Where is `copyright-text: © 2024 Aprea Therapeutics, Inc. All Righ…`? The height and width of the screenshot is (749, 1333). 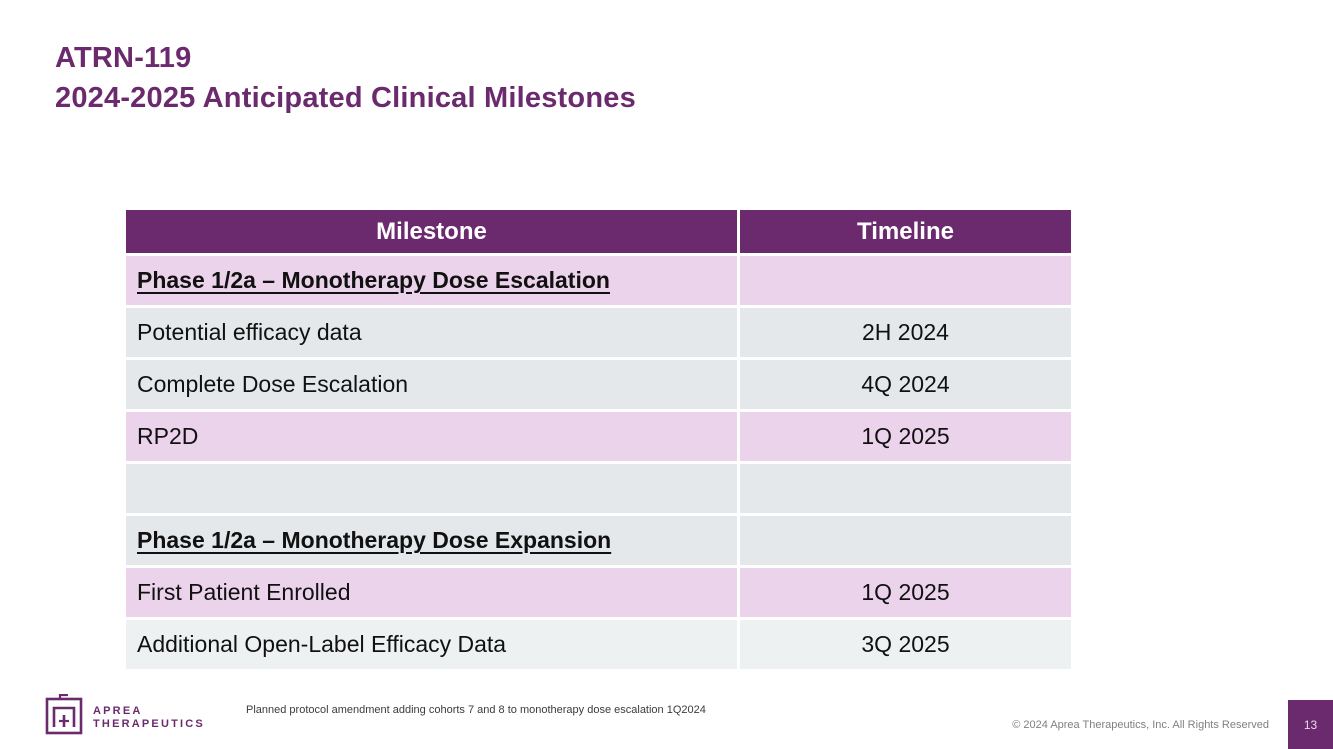
copyright-text: © 2024 Aprea Therapeutics, Inc. All Righ… is located at coordinates (1140, 725).